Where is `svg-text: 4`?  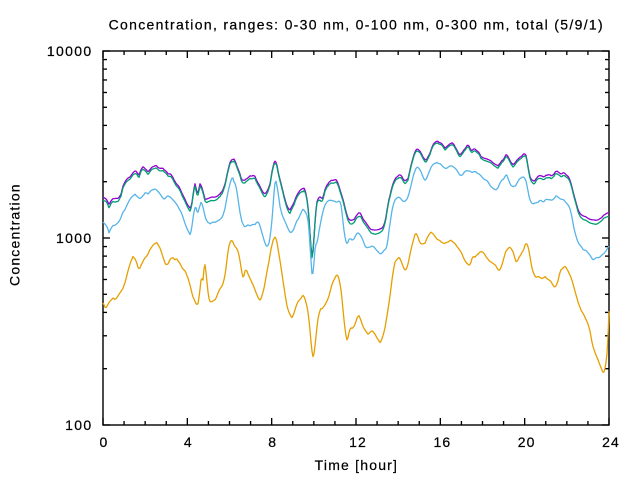
svg-text: 4 is located at coordinates (188, 442).